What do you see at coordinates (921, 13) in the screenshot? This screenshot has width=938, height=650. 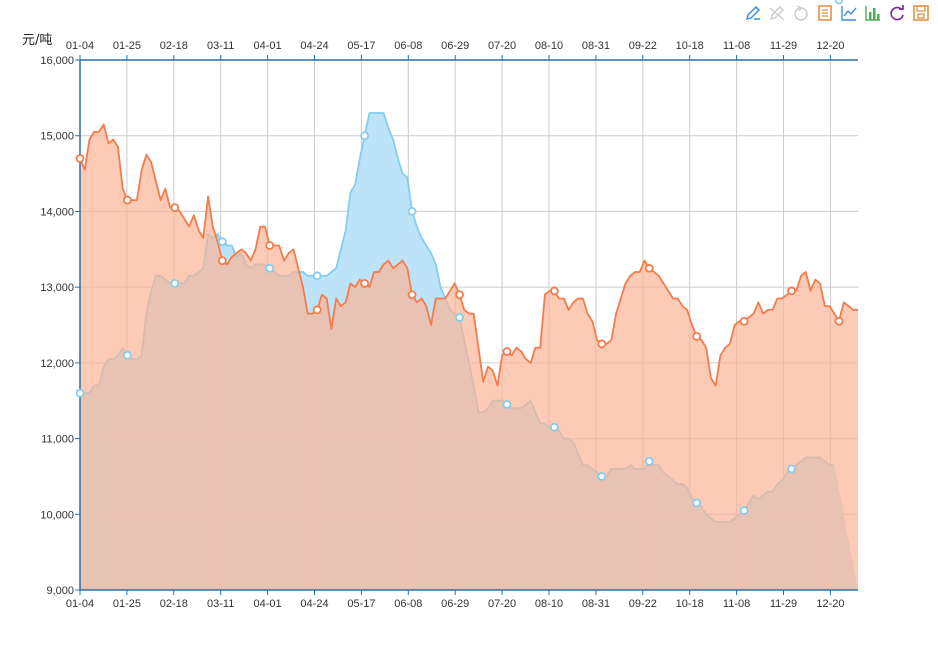 I see `save-image-icon` at bounding box center [921, 13].